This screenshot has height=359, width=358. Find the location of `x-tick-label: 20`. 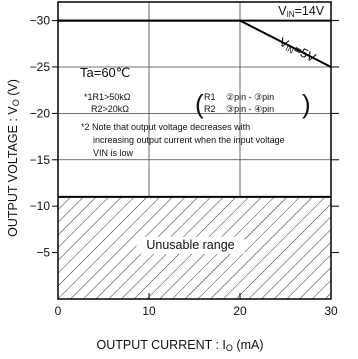

x-tick-label: 20 is located at coordinates (240, 311).